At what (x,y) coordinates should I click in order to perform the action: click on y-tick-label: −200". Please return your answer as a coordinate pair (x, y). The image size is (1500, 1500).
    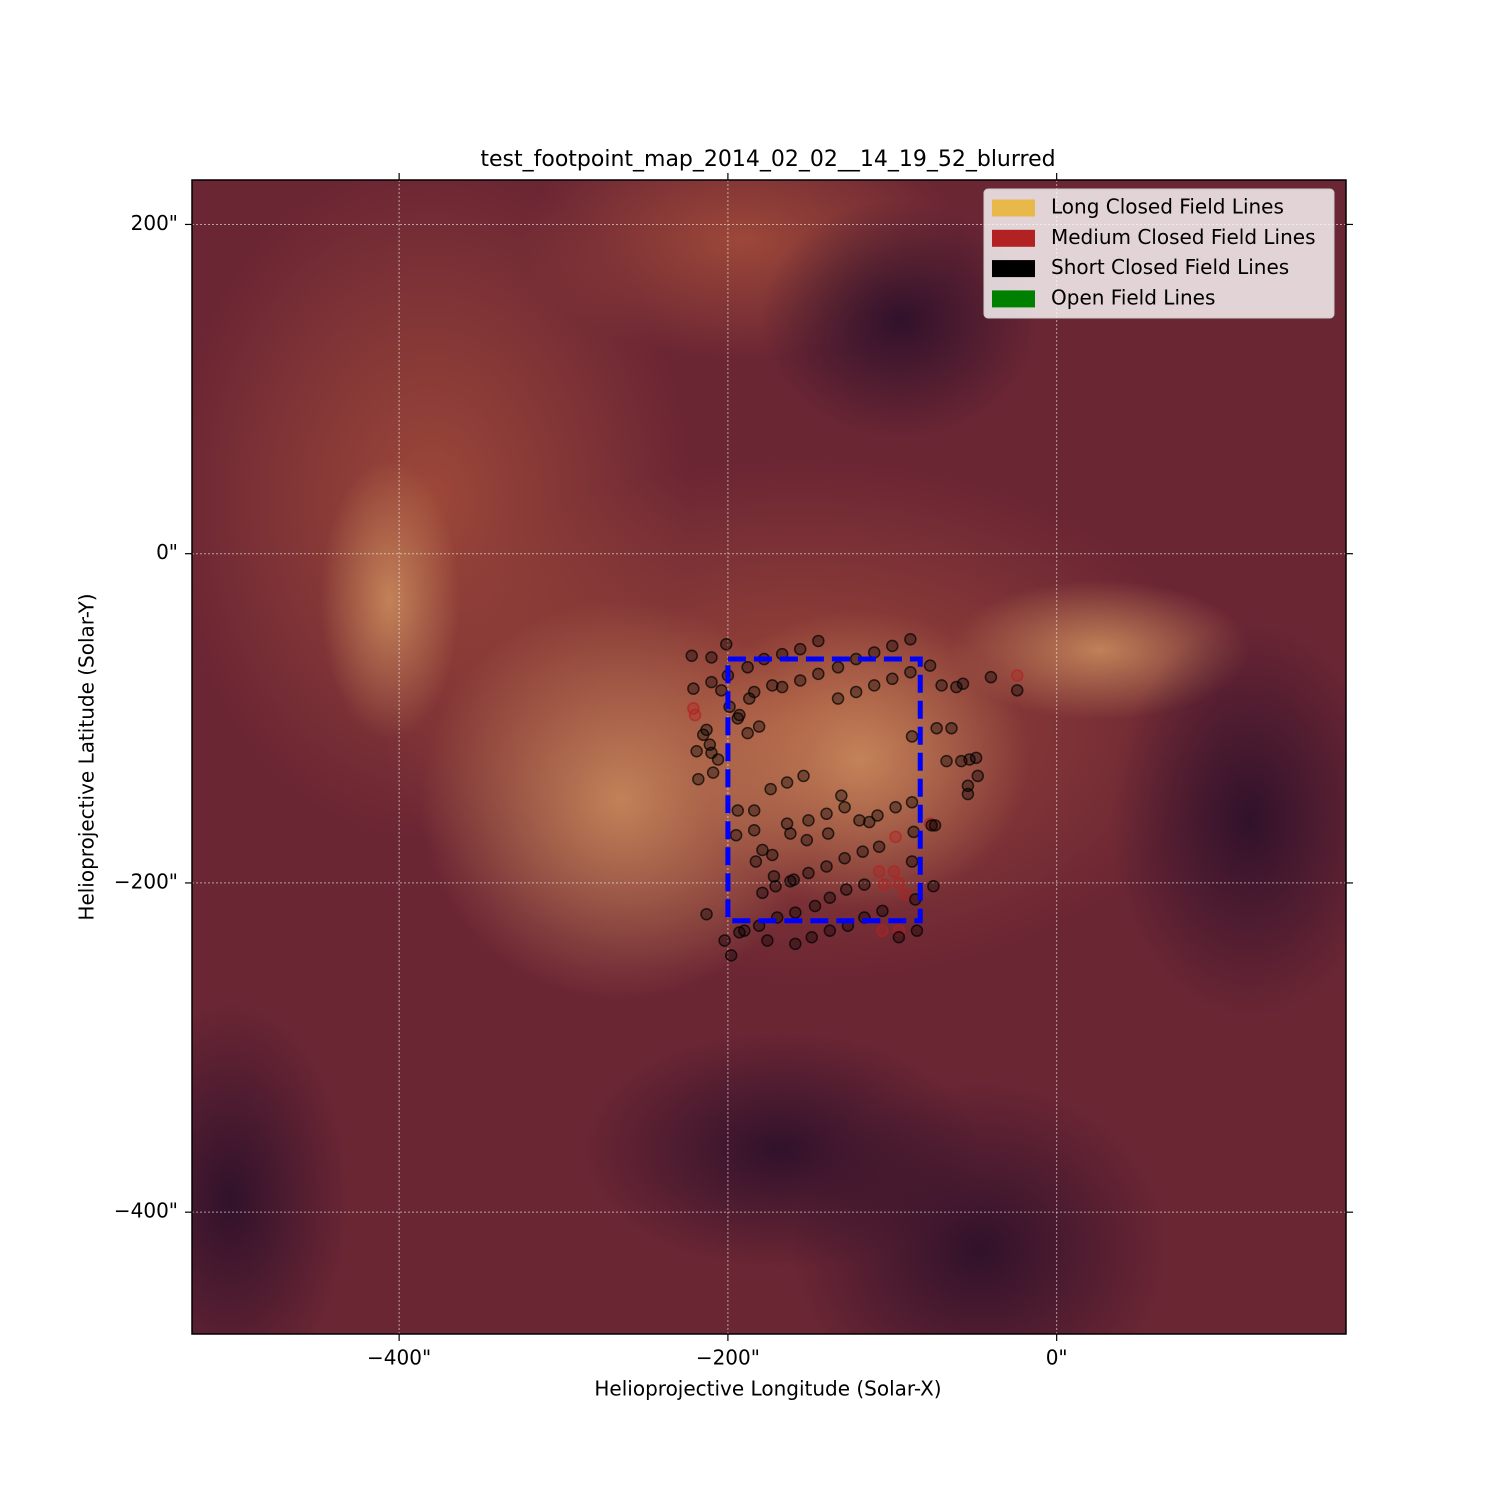
    Looking at the image, I should click on (146, 881).